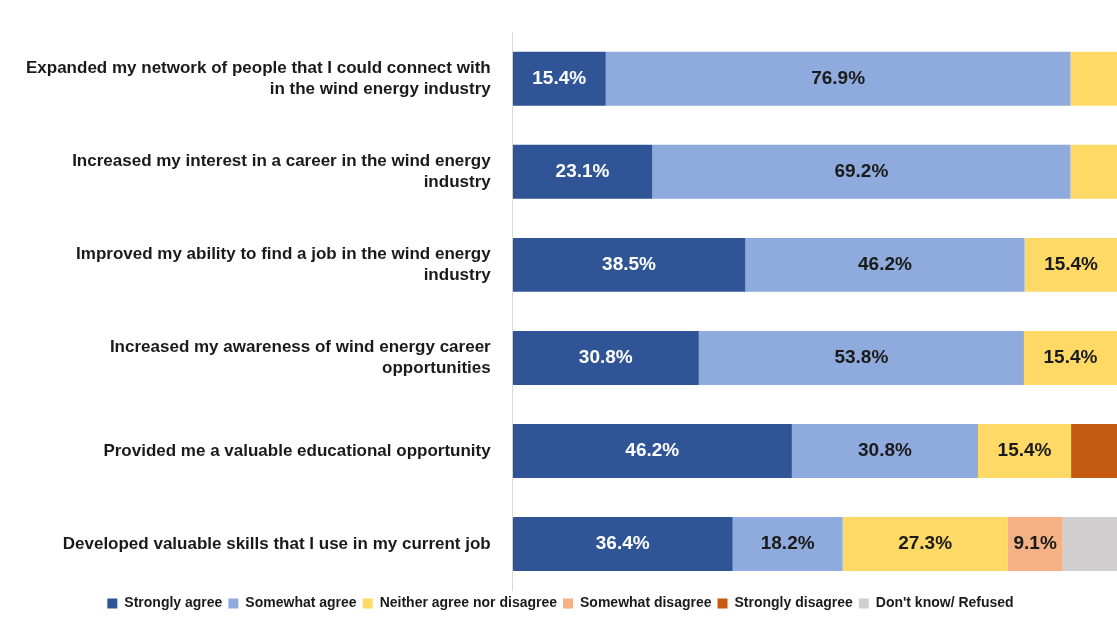 This screenshot has height=633, width=1117. What do you see at coordinates (276, 543) in the screenshot?
I see `y-tick-label: Developed valuable skills that I use in my current job` at bounding box center [276, 543].